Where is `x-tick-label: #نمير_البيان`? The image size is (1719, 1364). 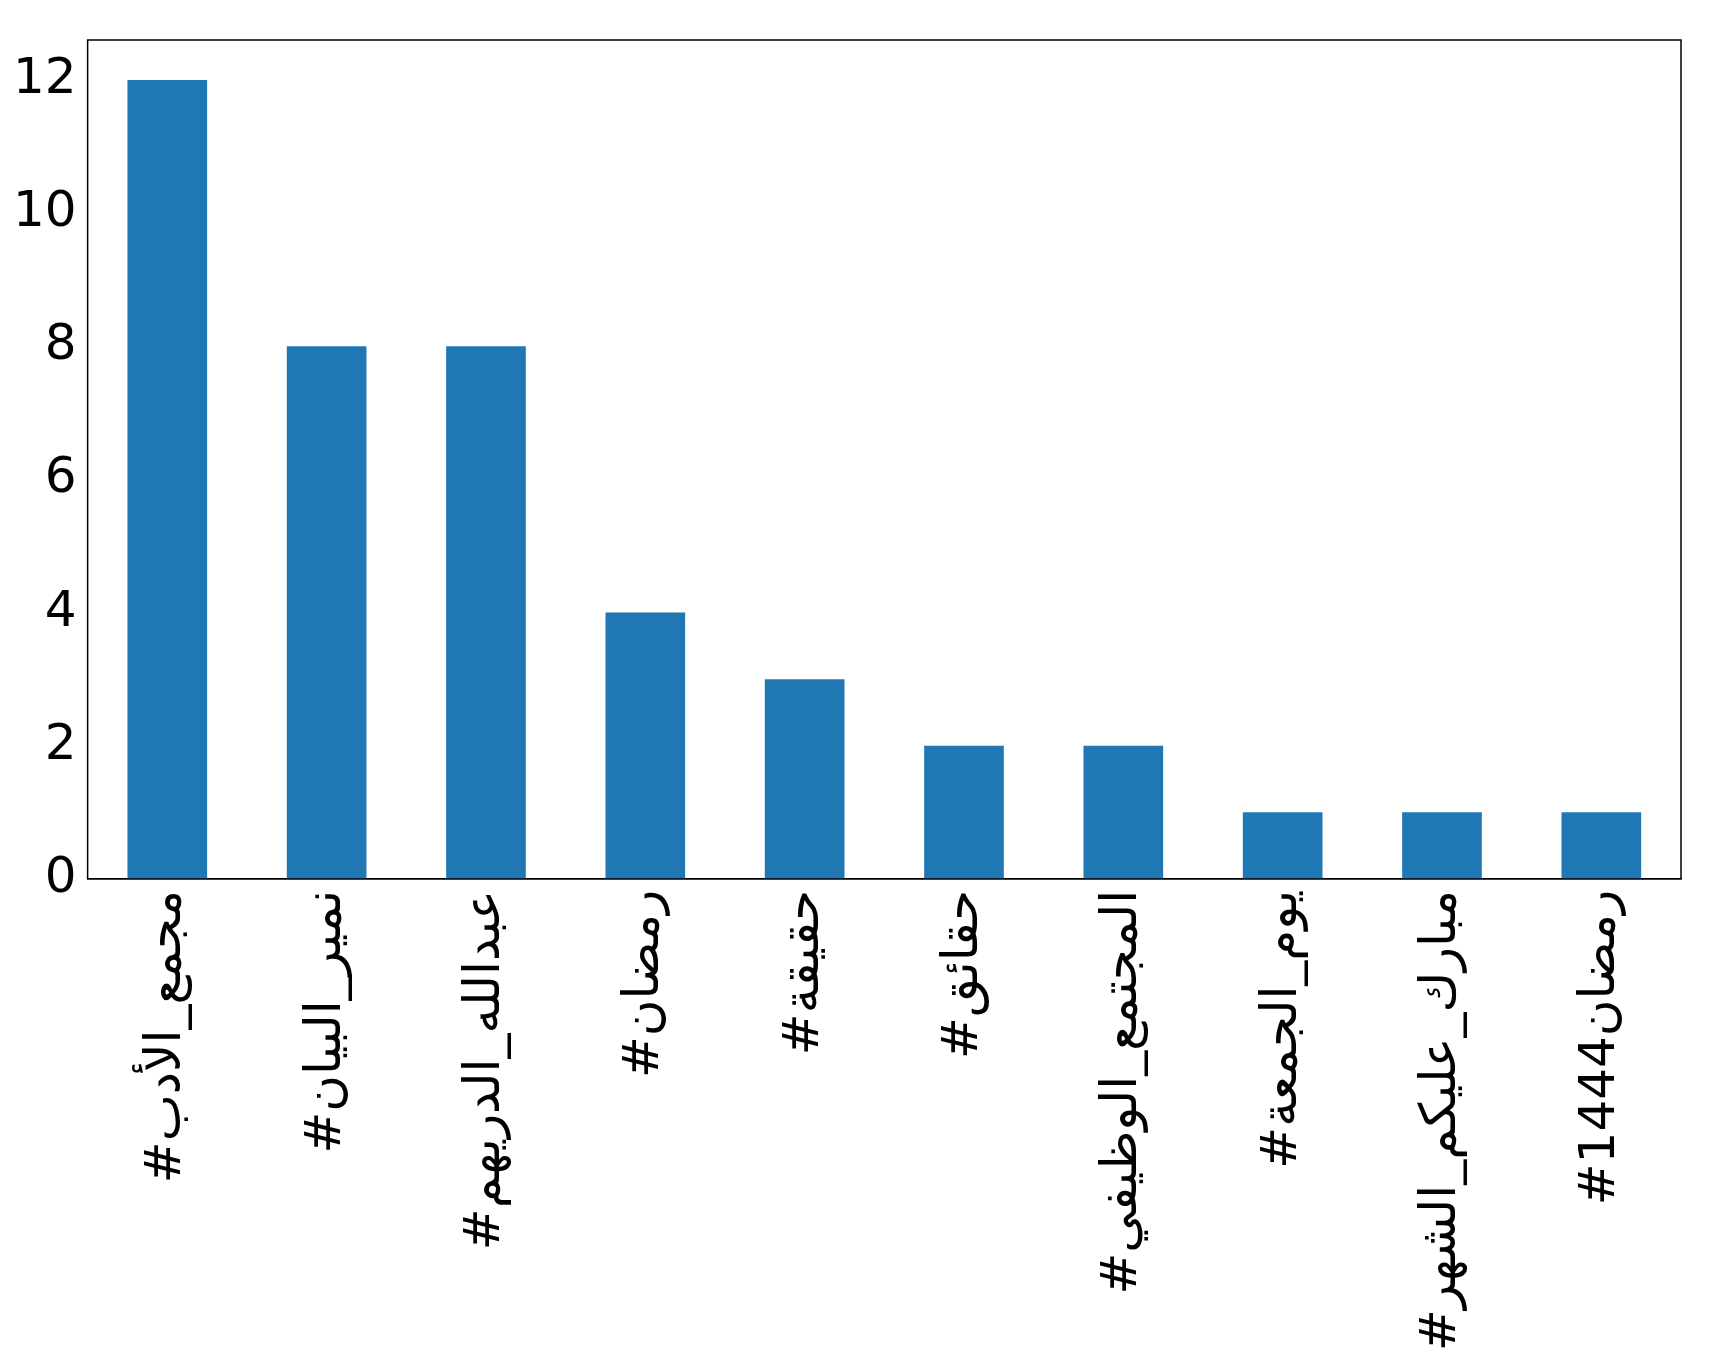 x-tick-label: #نمير_البيان is located at coordinates (322, 1021).